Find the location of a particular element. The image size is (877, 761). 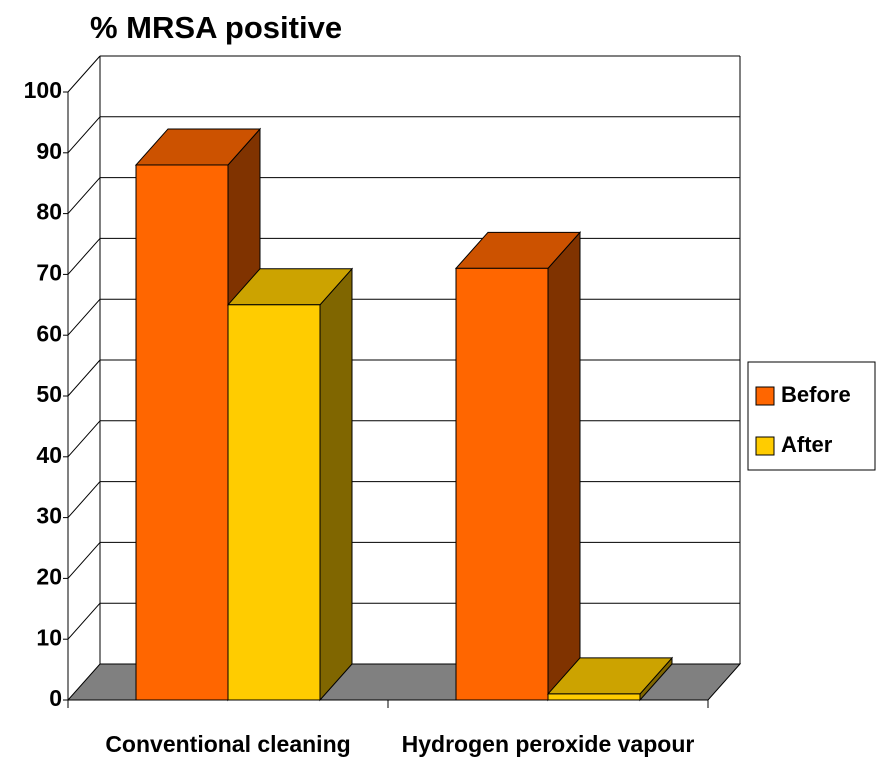

y-tick-label: 30 is located at coordinates (49, 516).